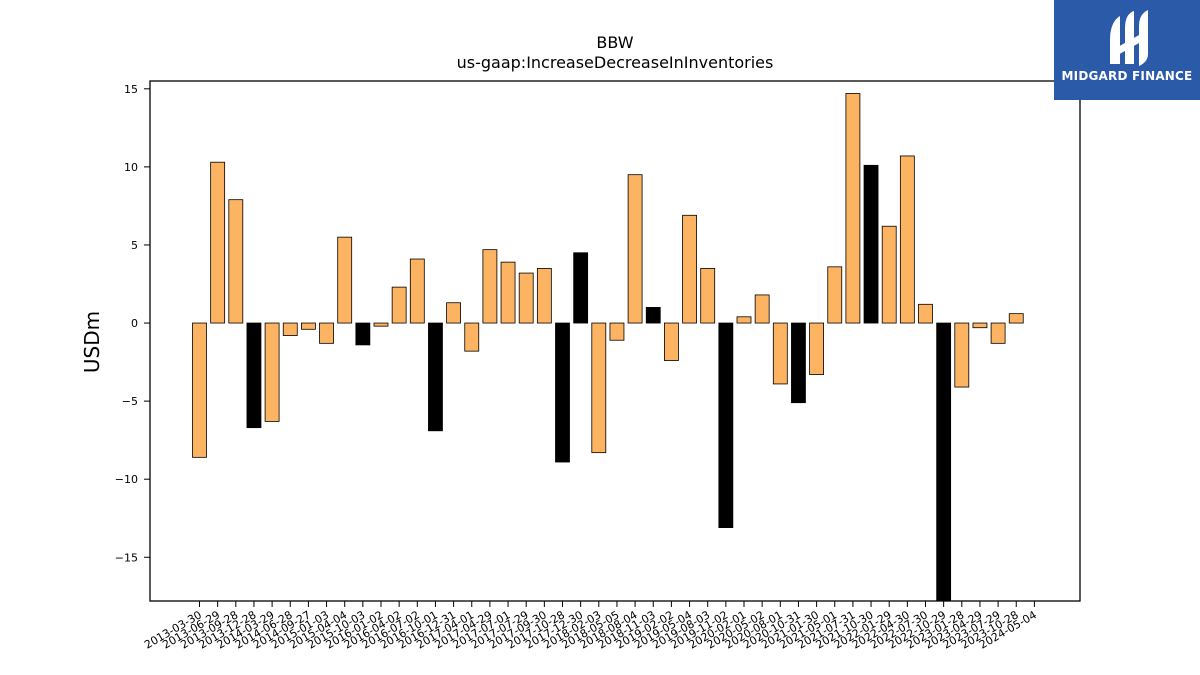  I want to click on y-tick-label: 15, so click(131, 89).